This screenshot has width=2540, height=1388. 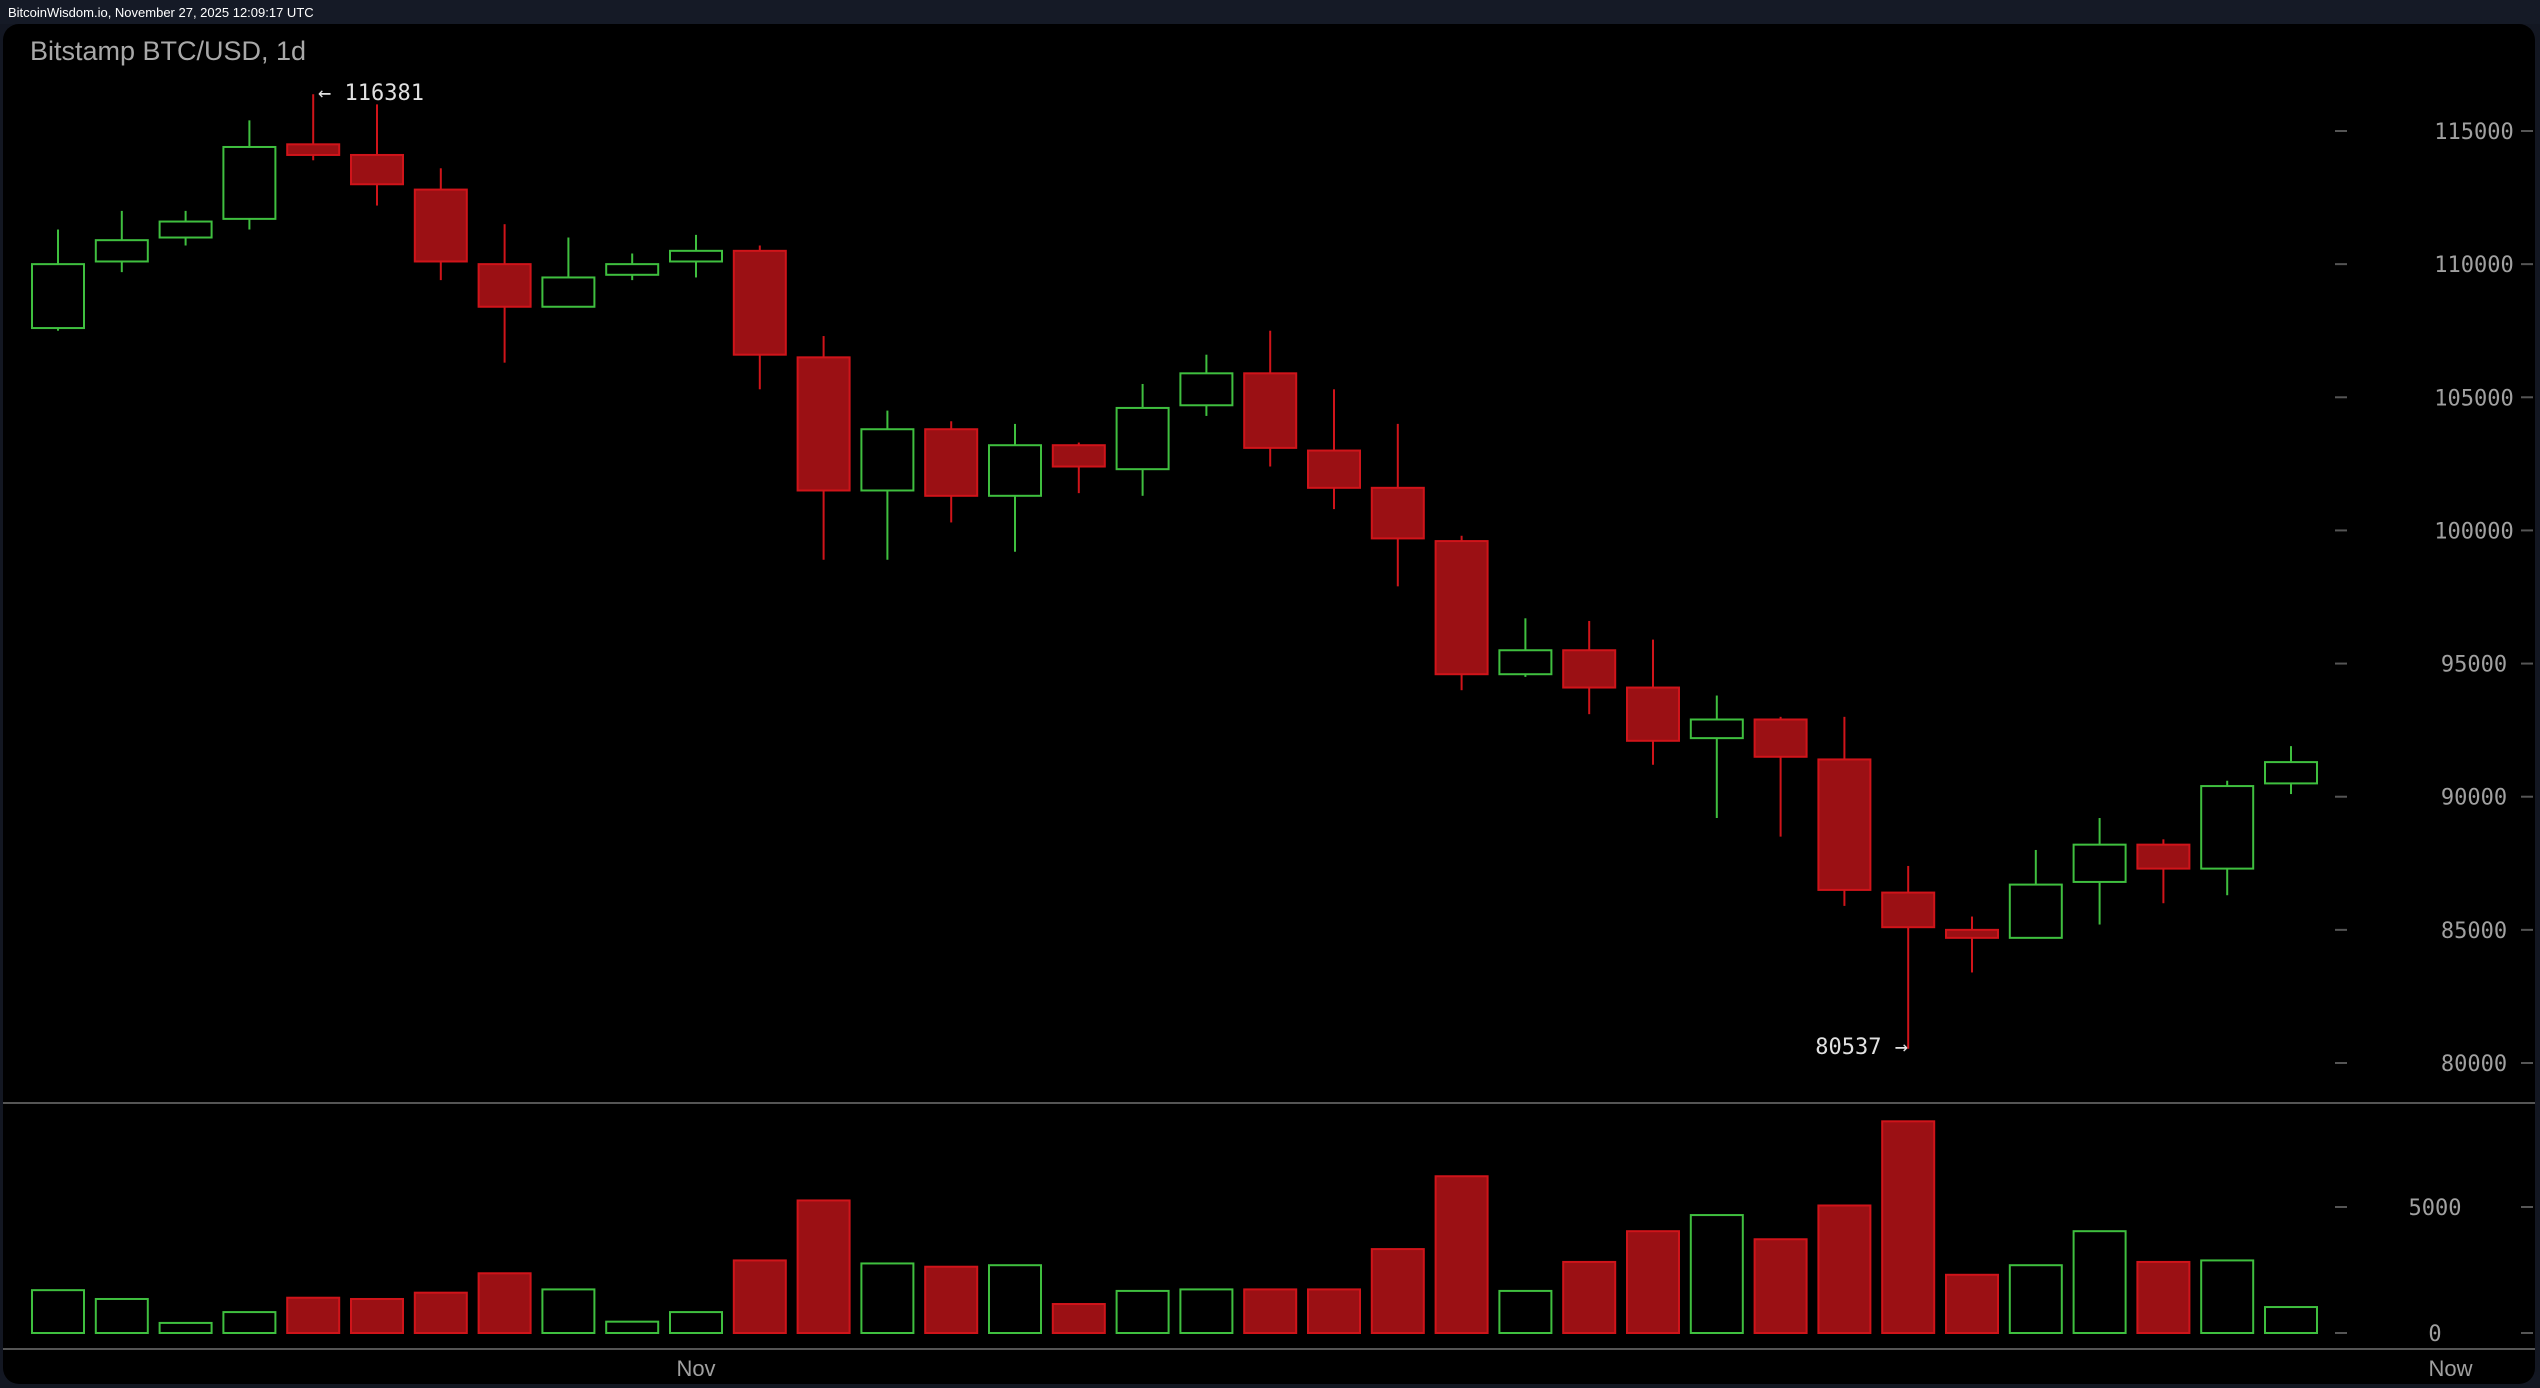 I want to click on x-axis: Nov Now, so click(x=1574, y=1368).